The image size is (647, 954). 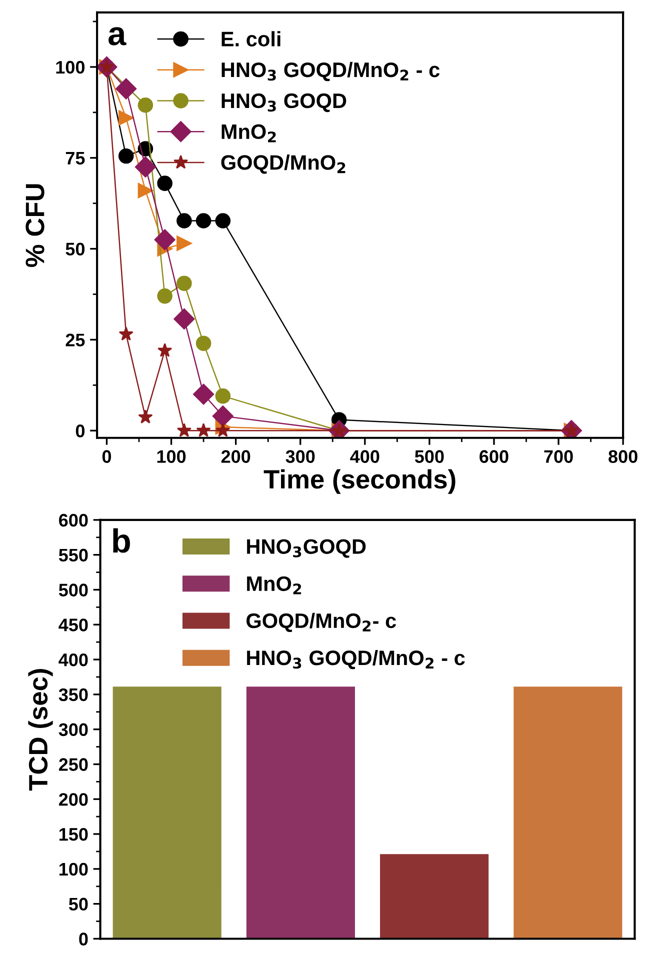 I want to click on x-tick-label: 800, so click(x=623, y=456).